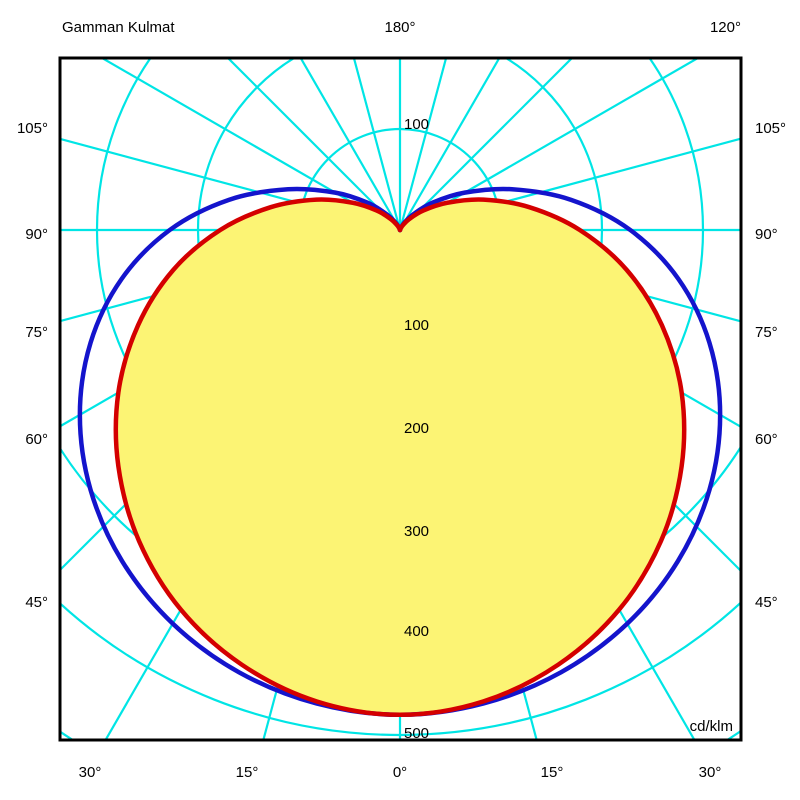 This screenshot has height=800, width=800. Describe the element at coordinates (32, 128) in the screenshot. I see `axis-label-left-105: 105°` at that location.